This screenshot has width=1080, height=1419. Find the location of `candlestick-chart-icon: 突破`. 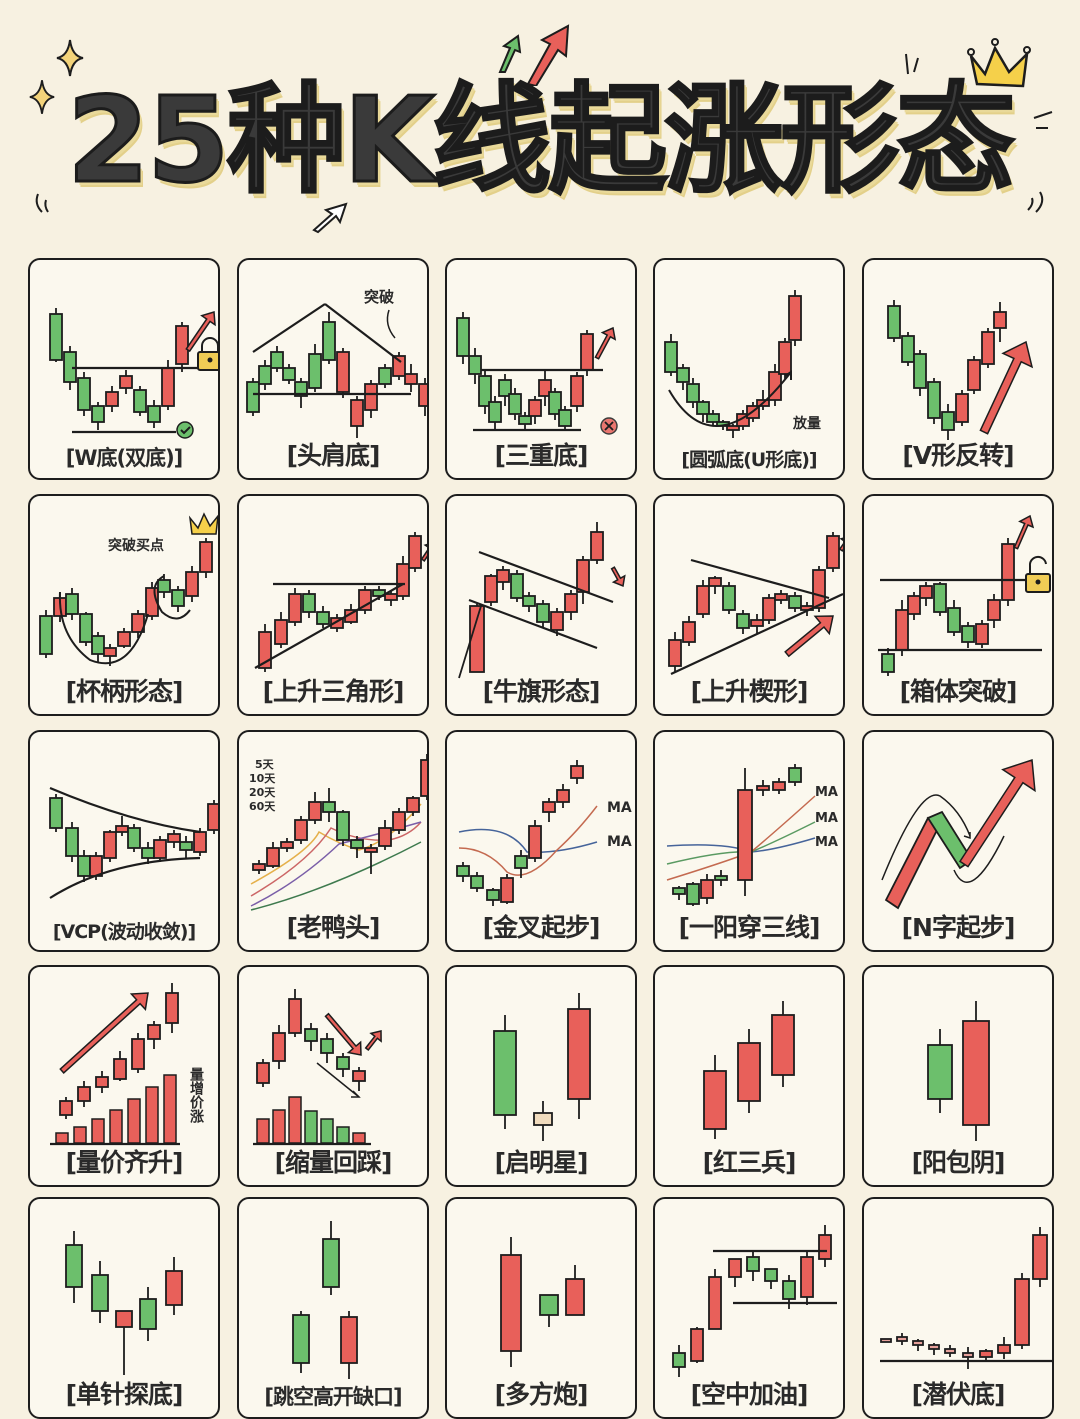

candlestick-chart-icon: 突破 is located at coordinates (336, 363).